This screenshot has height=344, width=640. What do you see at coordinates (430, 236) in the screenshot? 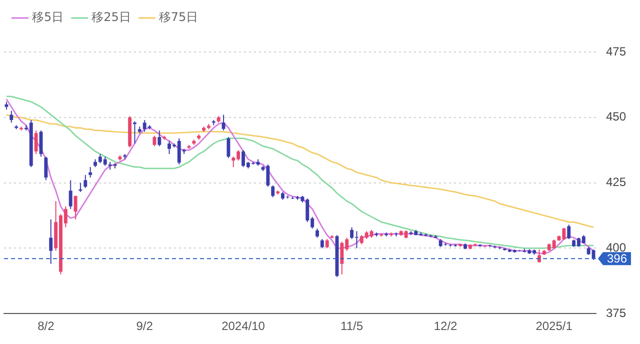
I see `candlestick` at bounding box center [430, 236].